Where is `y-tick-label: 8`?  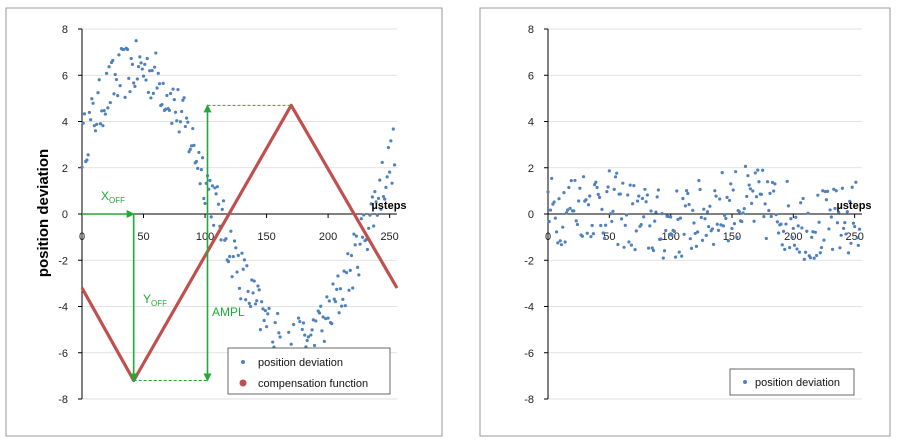 y-tick-label: 8 is located at coordinates (65, 30).